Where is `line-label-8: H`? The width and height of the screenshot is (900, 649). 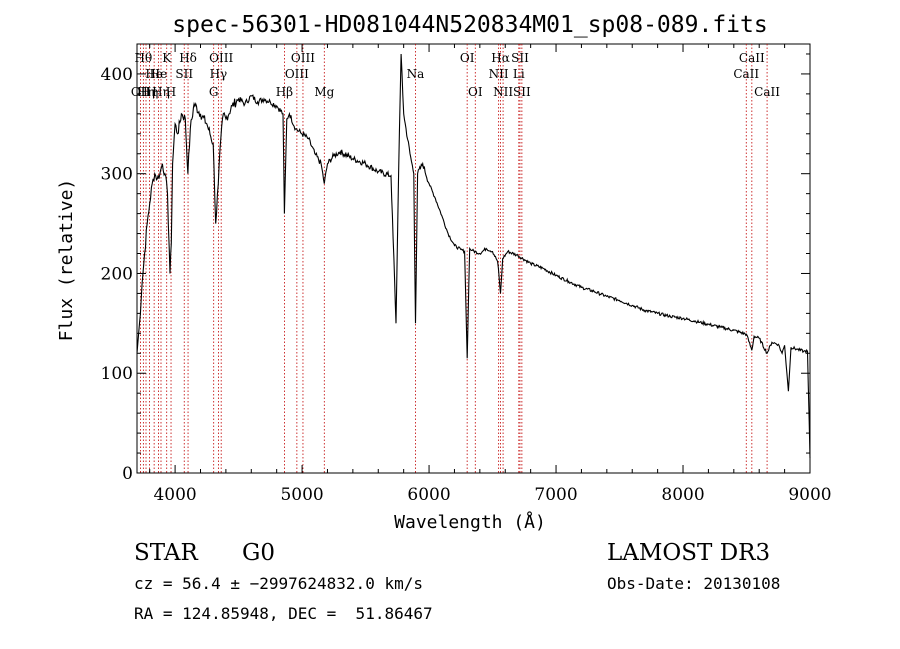
line-label-8: H is located at coordinates (171, 92).